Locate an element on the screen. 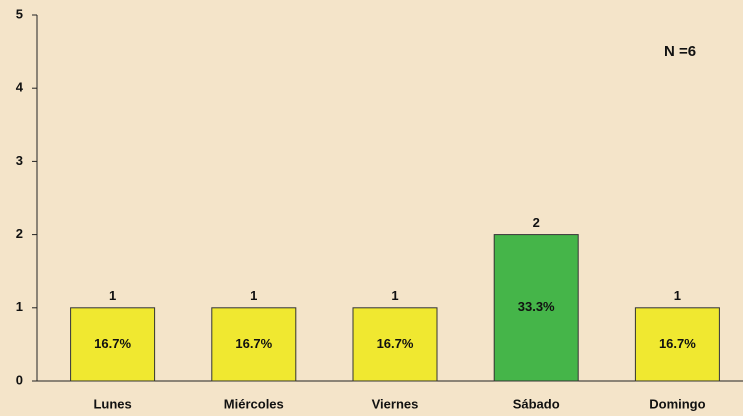  x-tick-label: Miércoles is located at coordinates (254, 403).